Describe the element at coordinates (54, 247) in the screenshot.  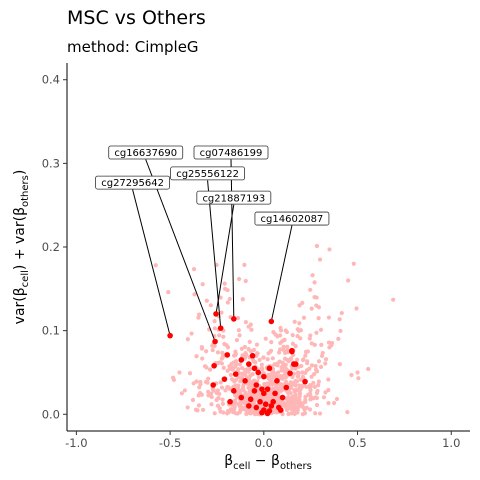
I see `y-ticks: 0.0 0.1 0.2 0.3 0.4` at that location.